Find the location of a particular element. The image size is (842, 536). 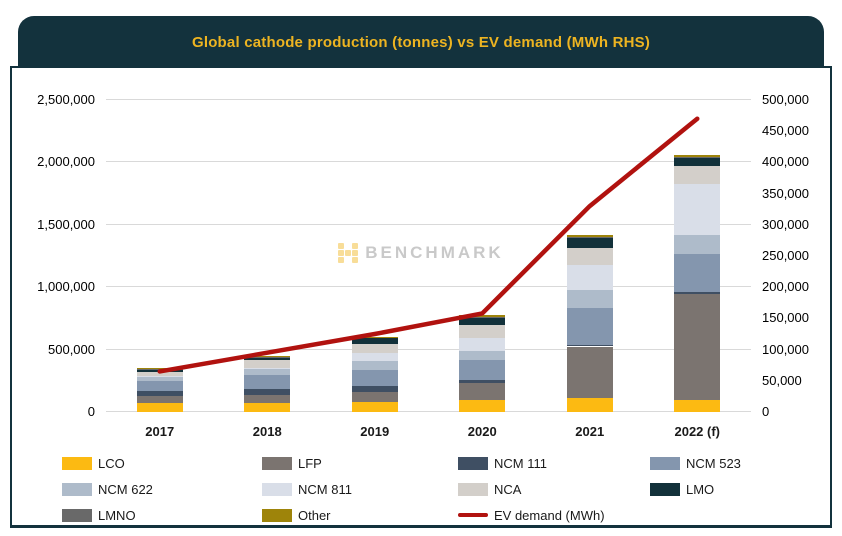

legend-item-nca: NCA is located at coordinates (489, 489).